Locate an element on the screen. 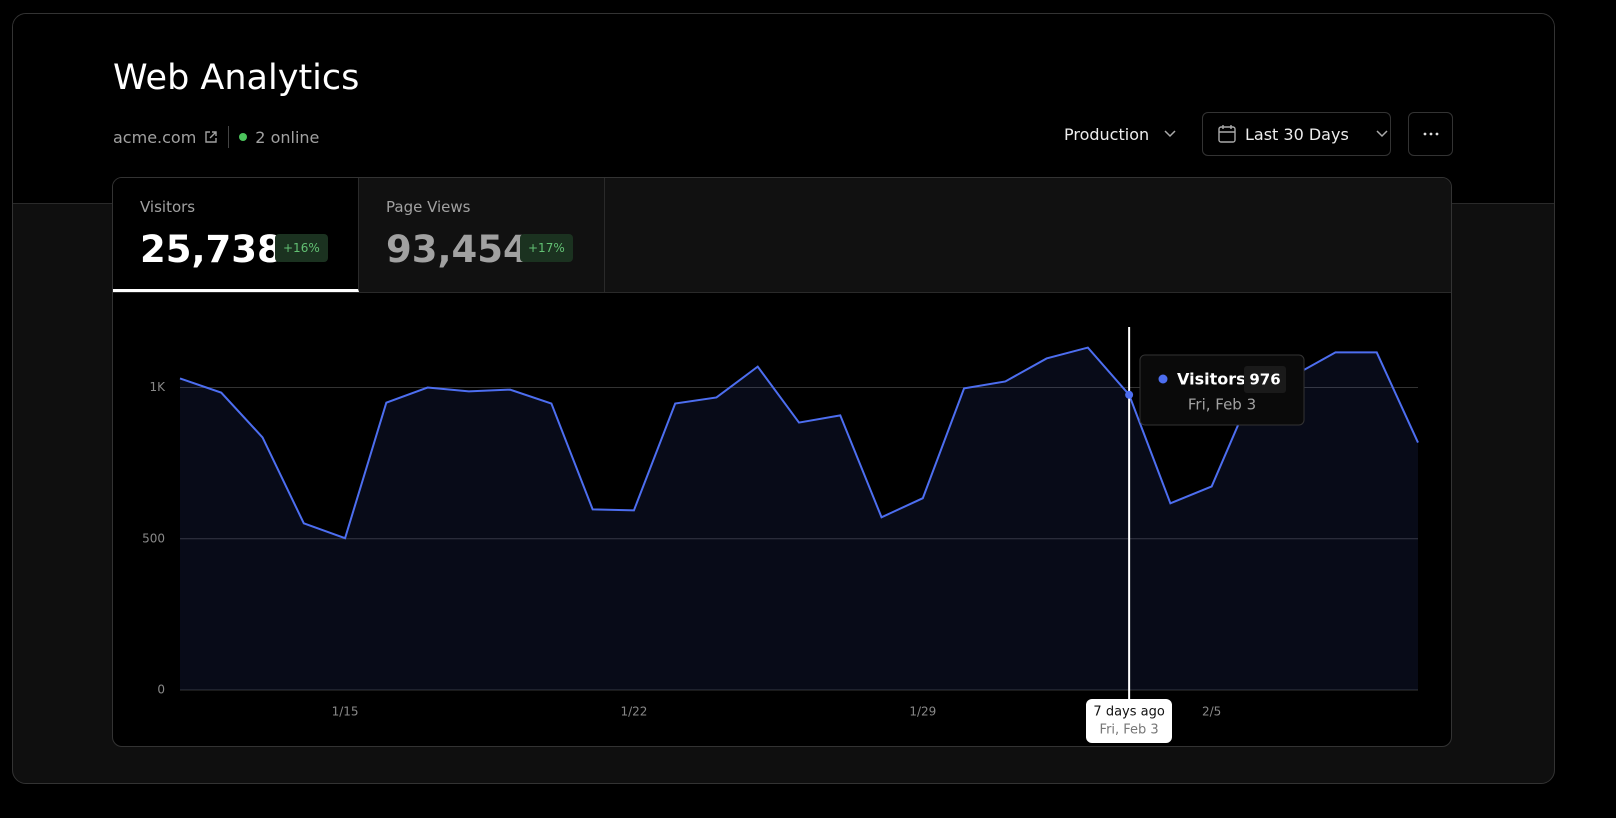  cursor-date: Fri, Feb 3 is located at coordinates (1129, 730).